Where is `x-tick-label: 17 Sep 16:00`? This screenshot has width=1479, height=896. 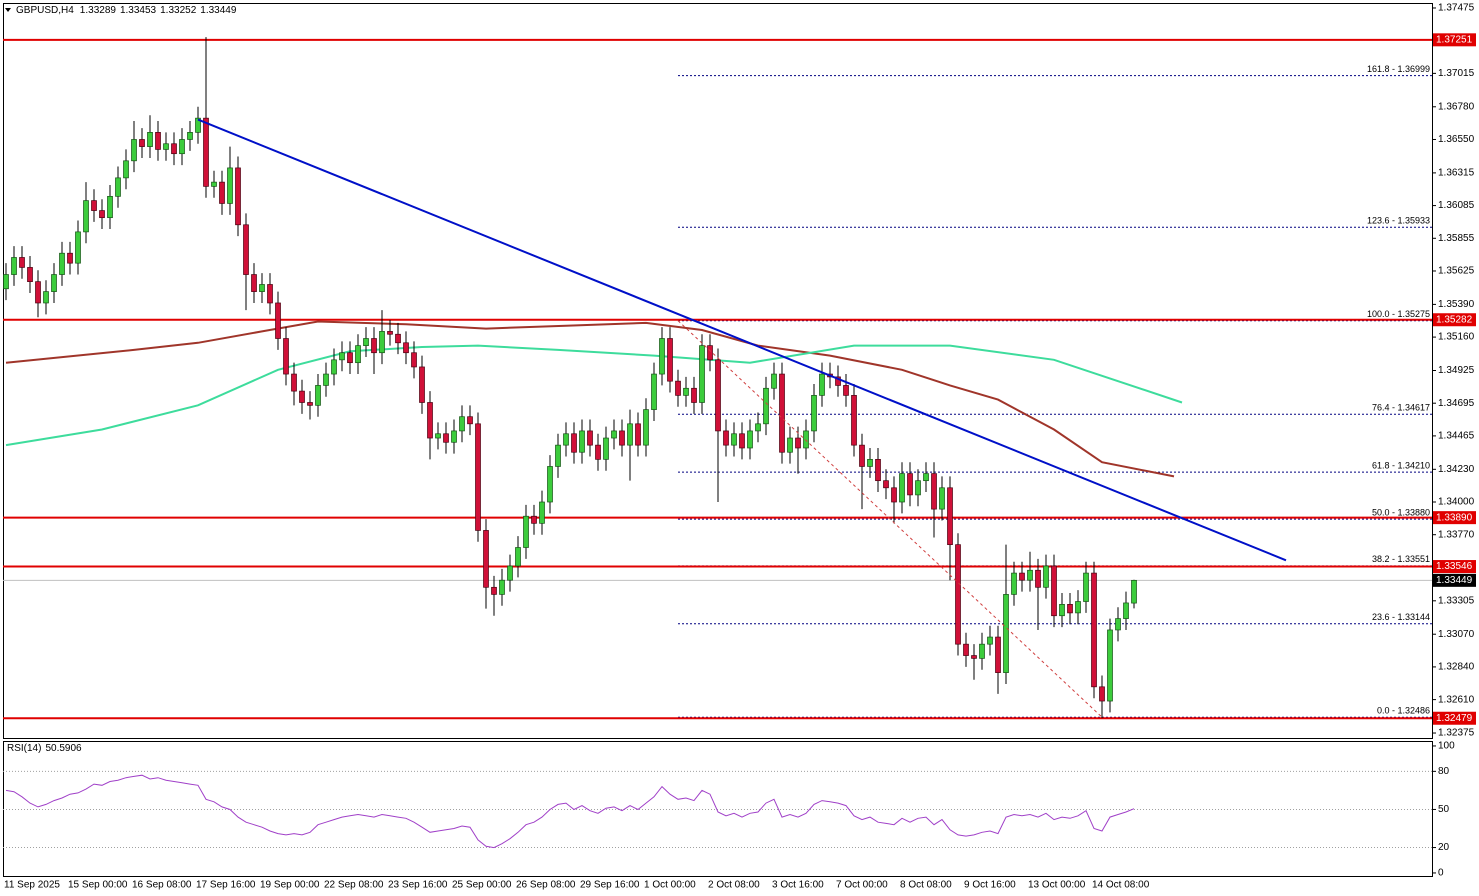 x-tick-label: 17 Sep 16:00 is located at coordinates (226, 885).